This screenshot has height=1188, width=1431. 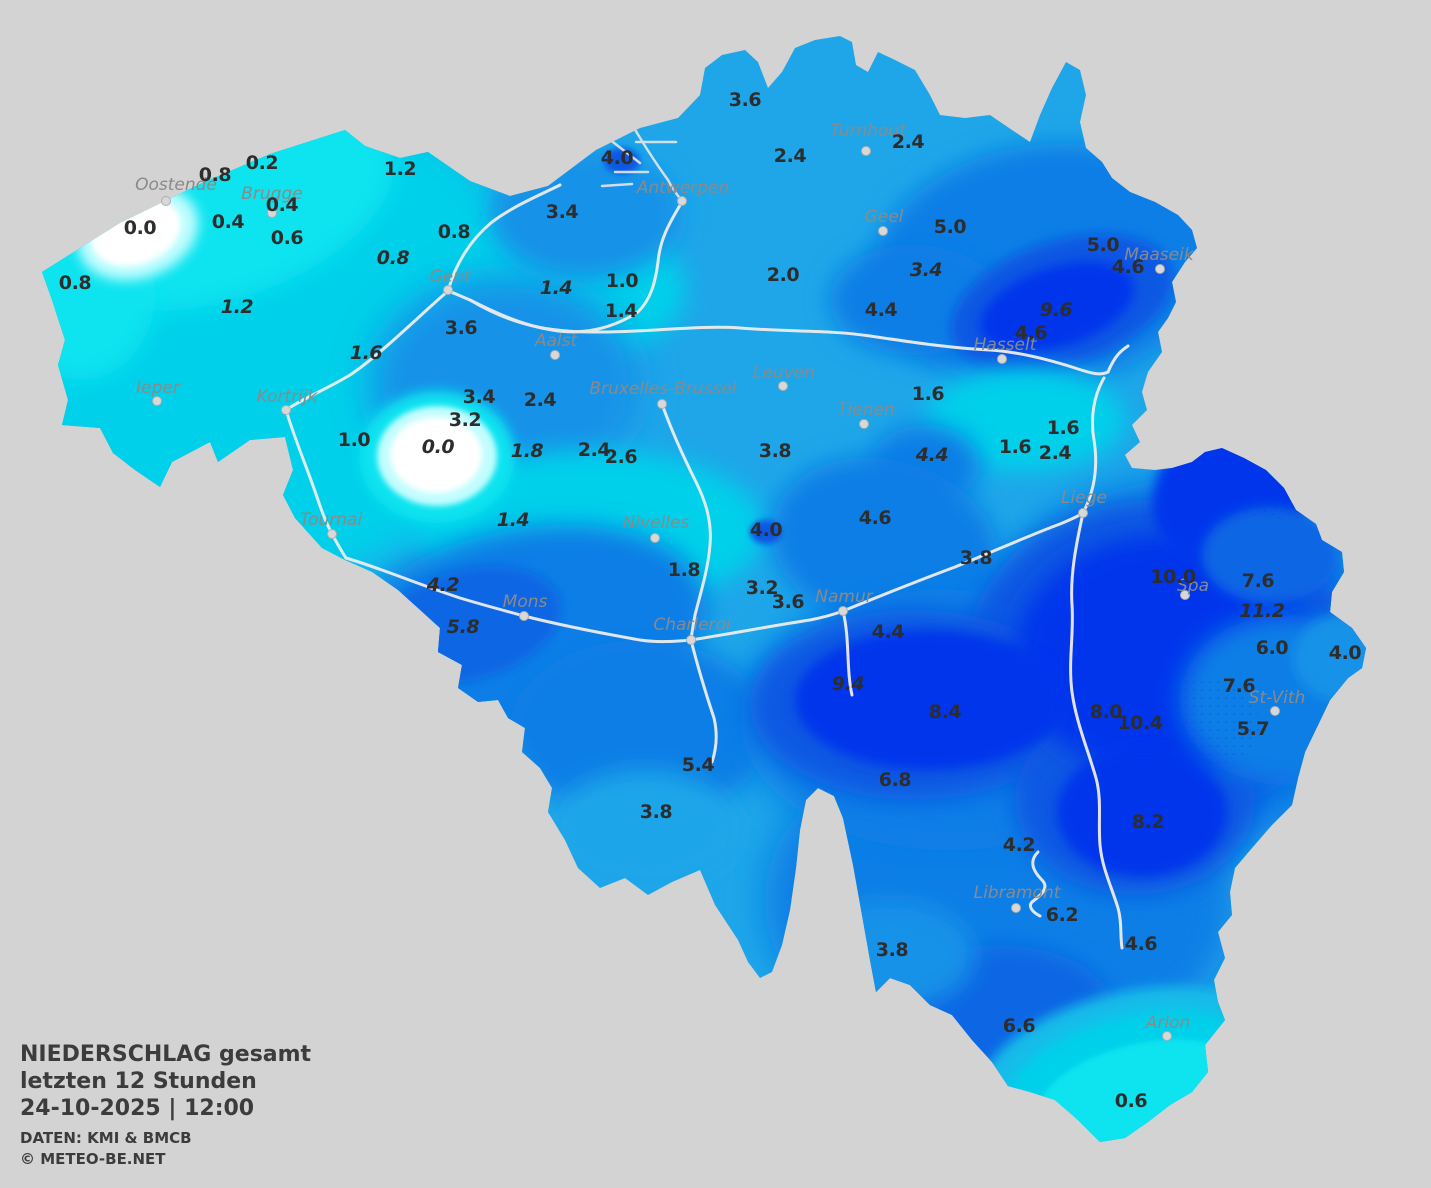 What do you see at coordinates (138, 1081) in the screenshot?
I see `map-subtitle: letzten 12 Stunden` at bounding box center [138, 1081].